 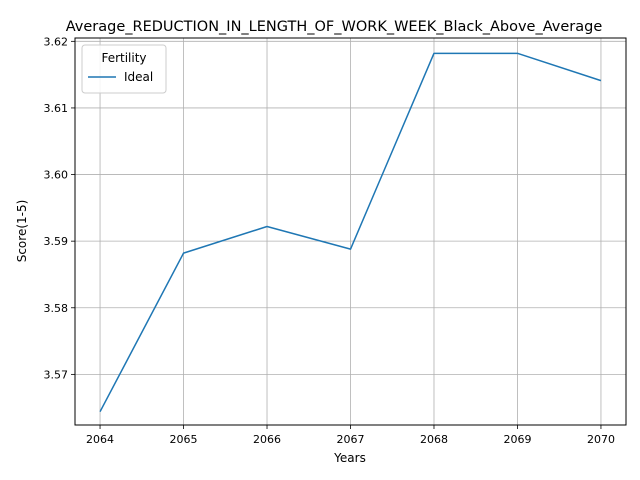 I want to click on x-tick-label: 2069, so click(x=517, y=439).